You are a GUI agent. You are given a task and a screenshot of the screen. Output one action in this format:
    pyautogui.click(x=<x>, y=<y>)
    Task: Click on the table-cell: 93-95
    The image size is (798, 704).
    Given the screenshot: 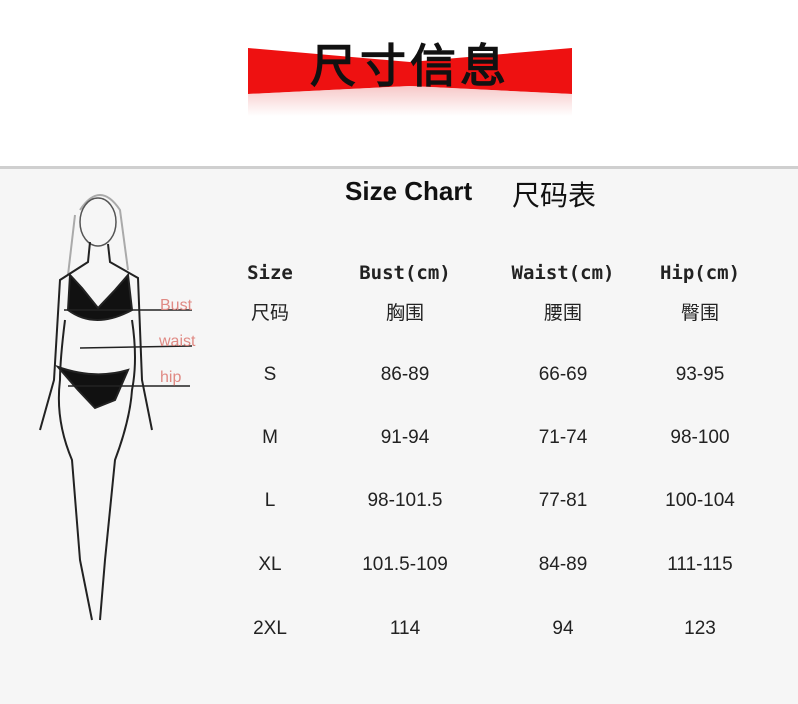 What is the action you would take?
    pyautogui.click(x=700, y=374)
    